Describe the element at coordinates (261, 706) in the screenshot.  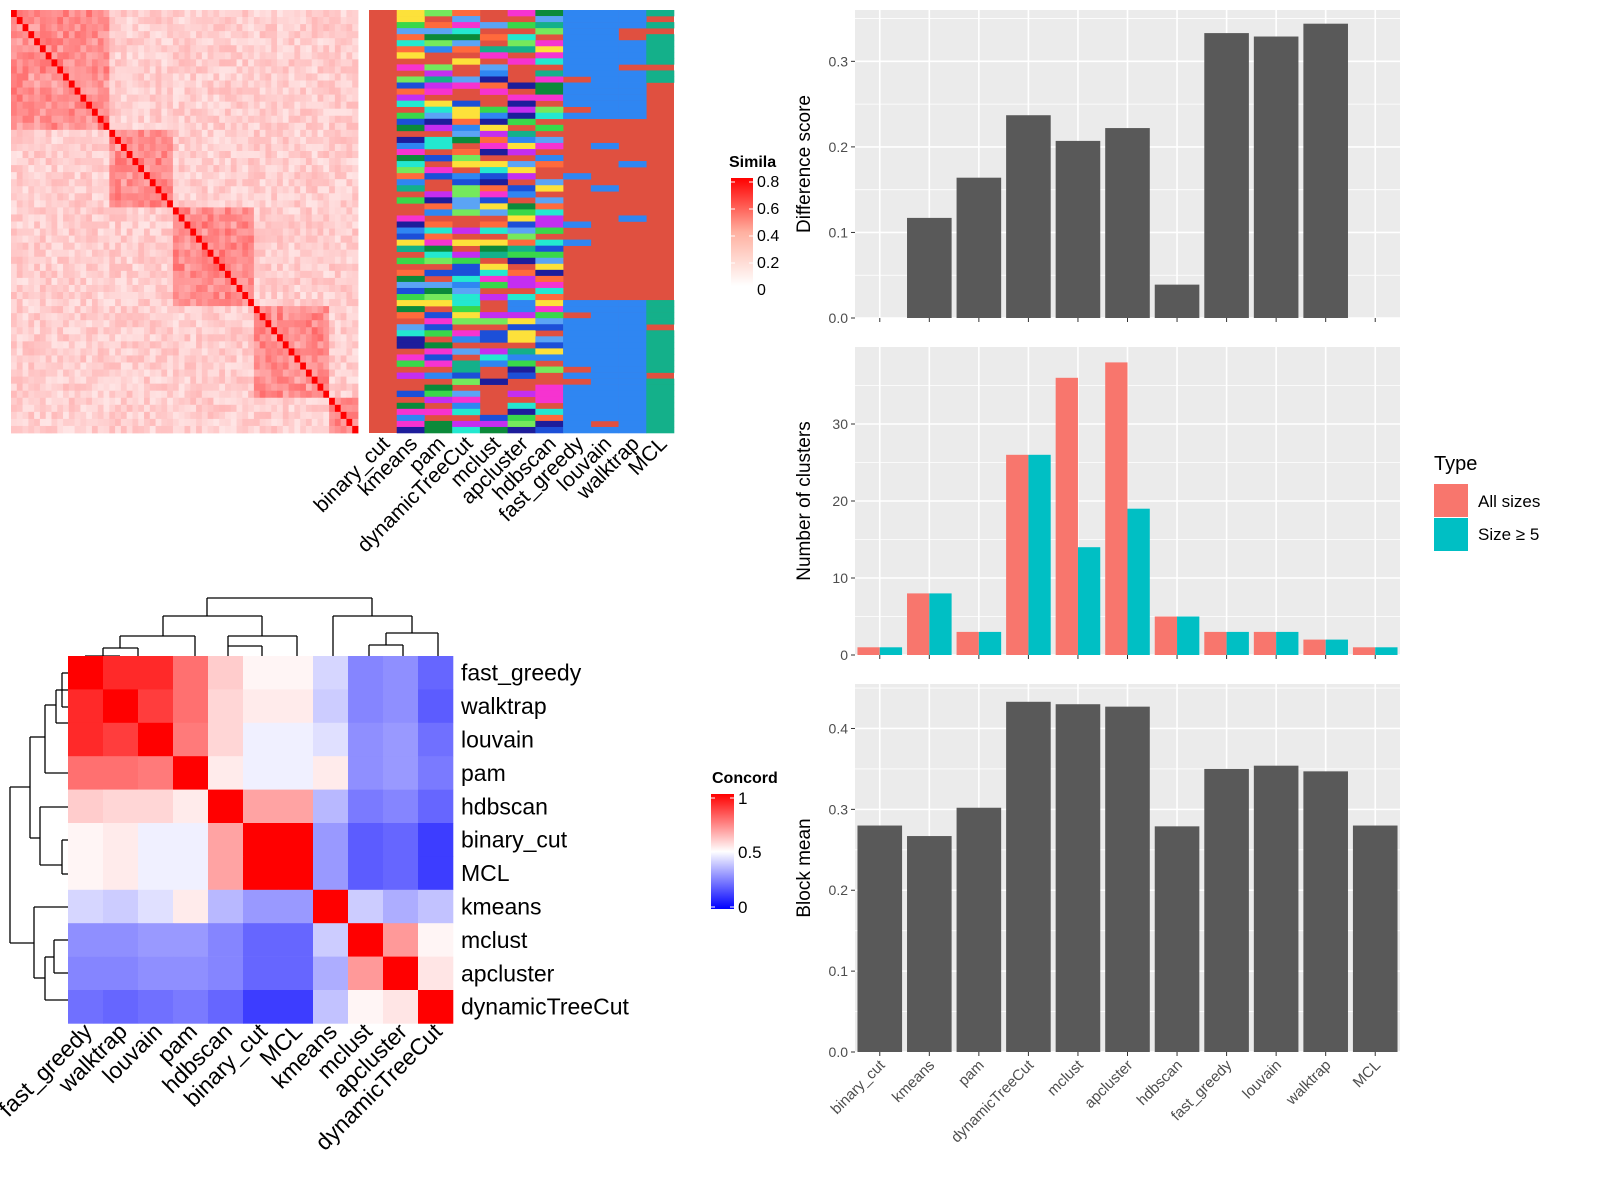
I see `concordance-cell` at that location.